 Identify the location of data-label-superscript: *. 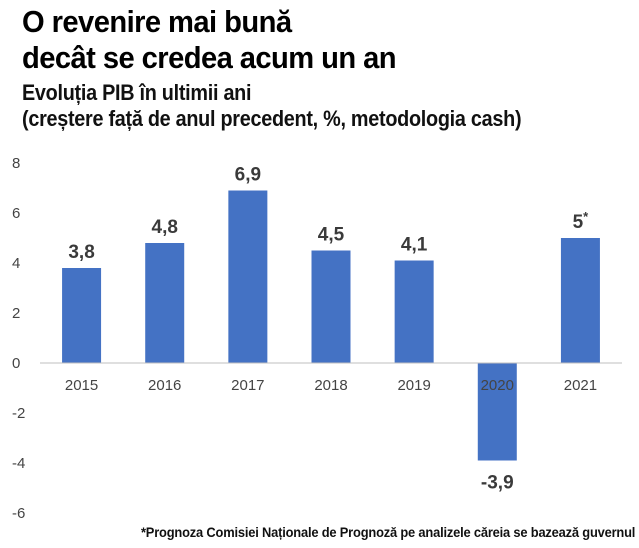
(586, 216).